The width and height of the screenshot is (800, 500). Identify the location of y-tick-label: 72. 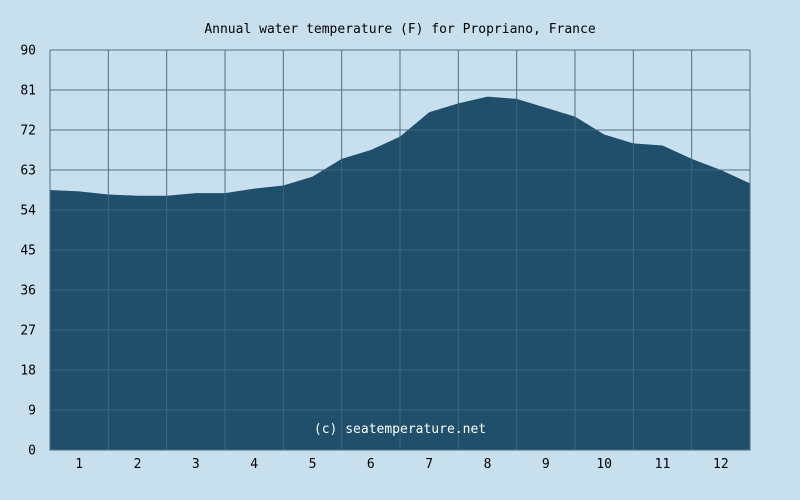
(28, 131).